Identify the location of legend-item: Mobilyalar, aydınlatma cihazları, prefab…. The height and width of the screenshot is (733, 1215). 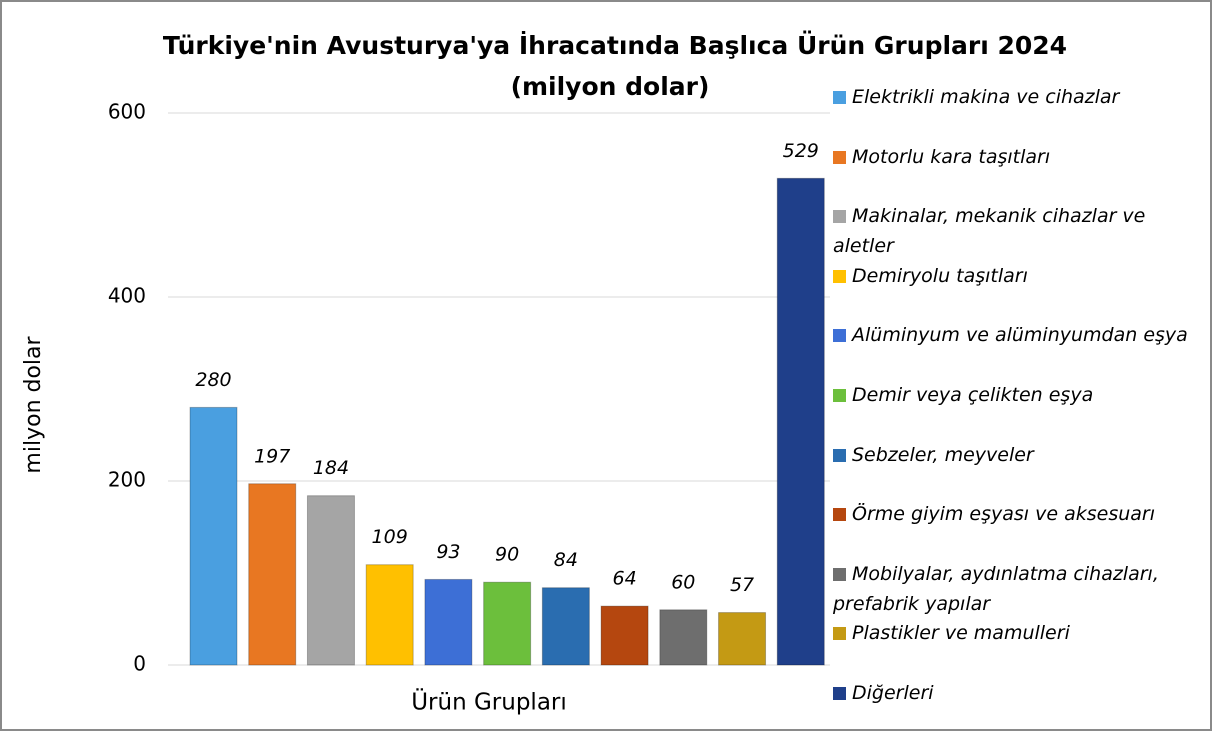
(1019, 589).